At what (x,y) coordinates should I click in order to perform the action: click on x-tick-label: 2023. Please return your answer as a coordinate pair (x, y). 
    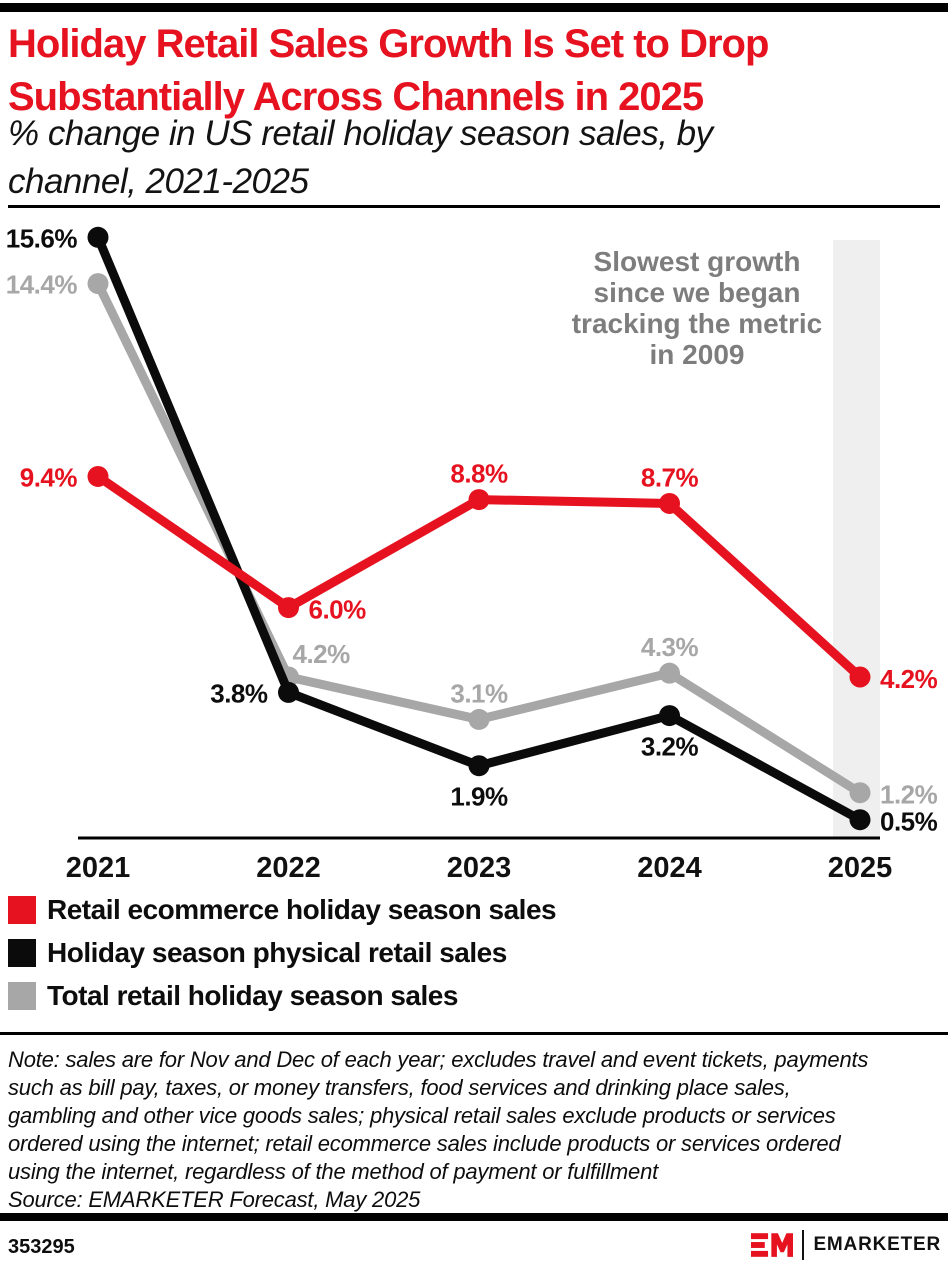
    Looking at the image, I should click on (479, 867).